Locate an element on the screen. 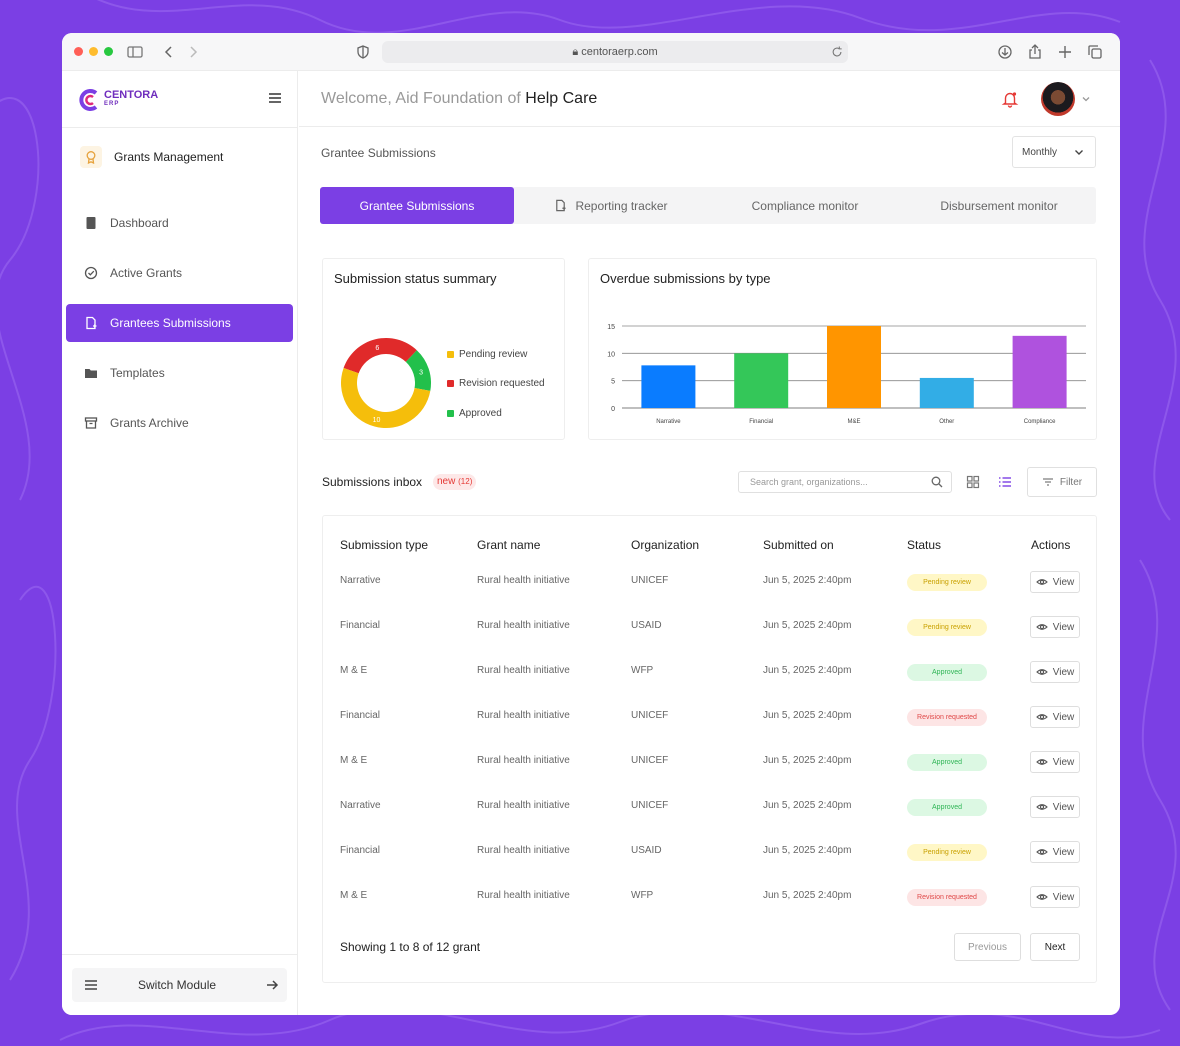 The image size is (1180, 1046). column-header: Submission type is located at coordinates (384, 545).